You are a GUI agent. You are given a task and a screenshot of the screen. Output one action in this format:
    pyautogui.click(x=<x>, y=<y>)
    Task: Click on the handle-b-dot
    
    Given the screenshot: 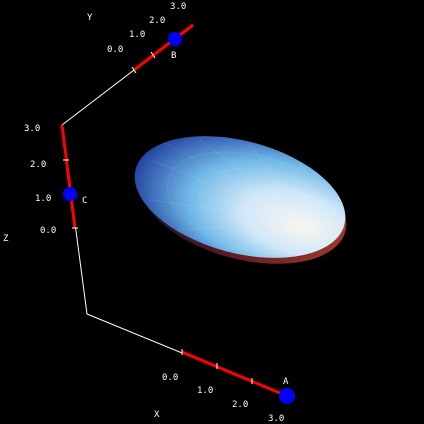 What is the action you would take?
    pyautogui.click(x=175, y=39)
    